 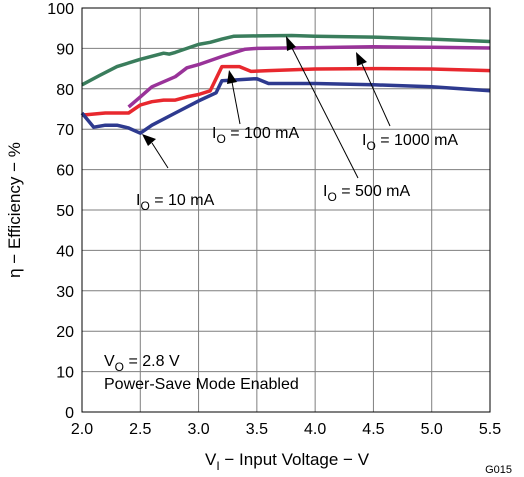 What do you see at coordinates (257, 429) in the screenshot?
I see `x-tick-label: 3.5` at bounding box center [257, 429].